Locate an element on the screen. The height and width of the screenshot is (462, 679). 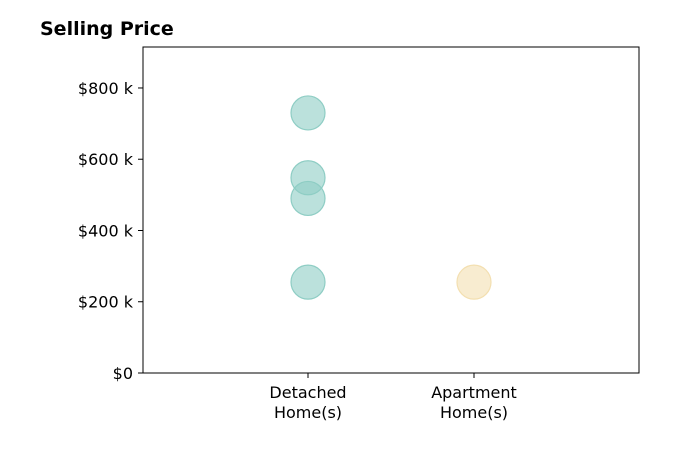
y-tick-label: $200 k is located at coordinates (106, 302).